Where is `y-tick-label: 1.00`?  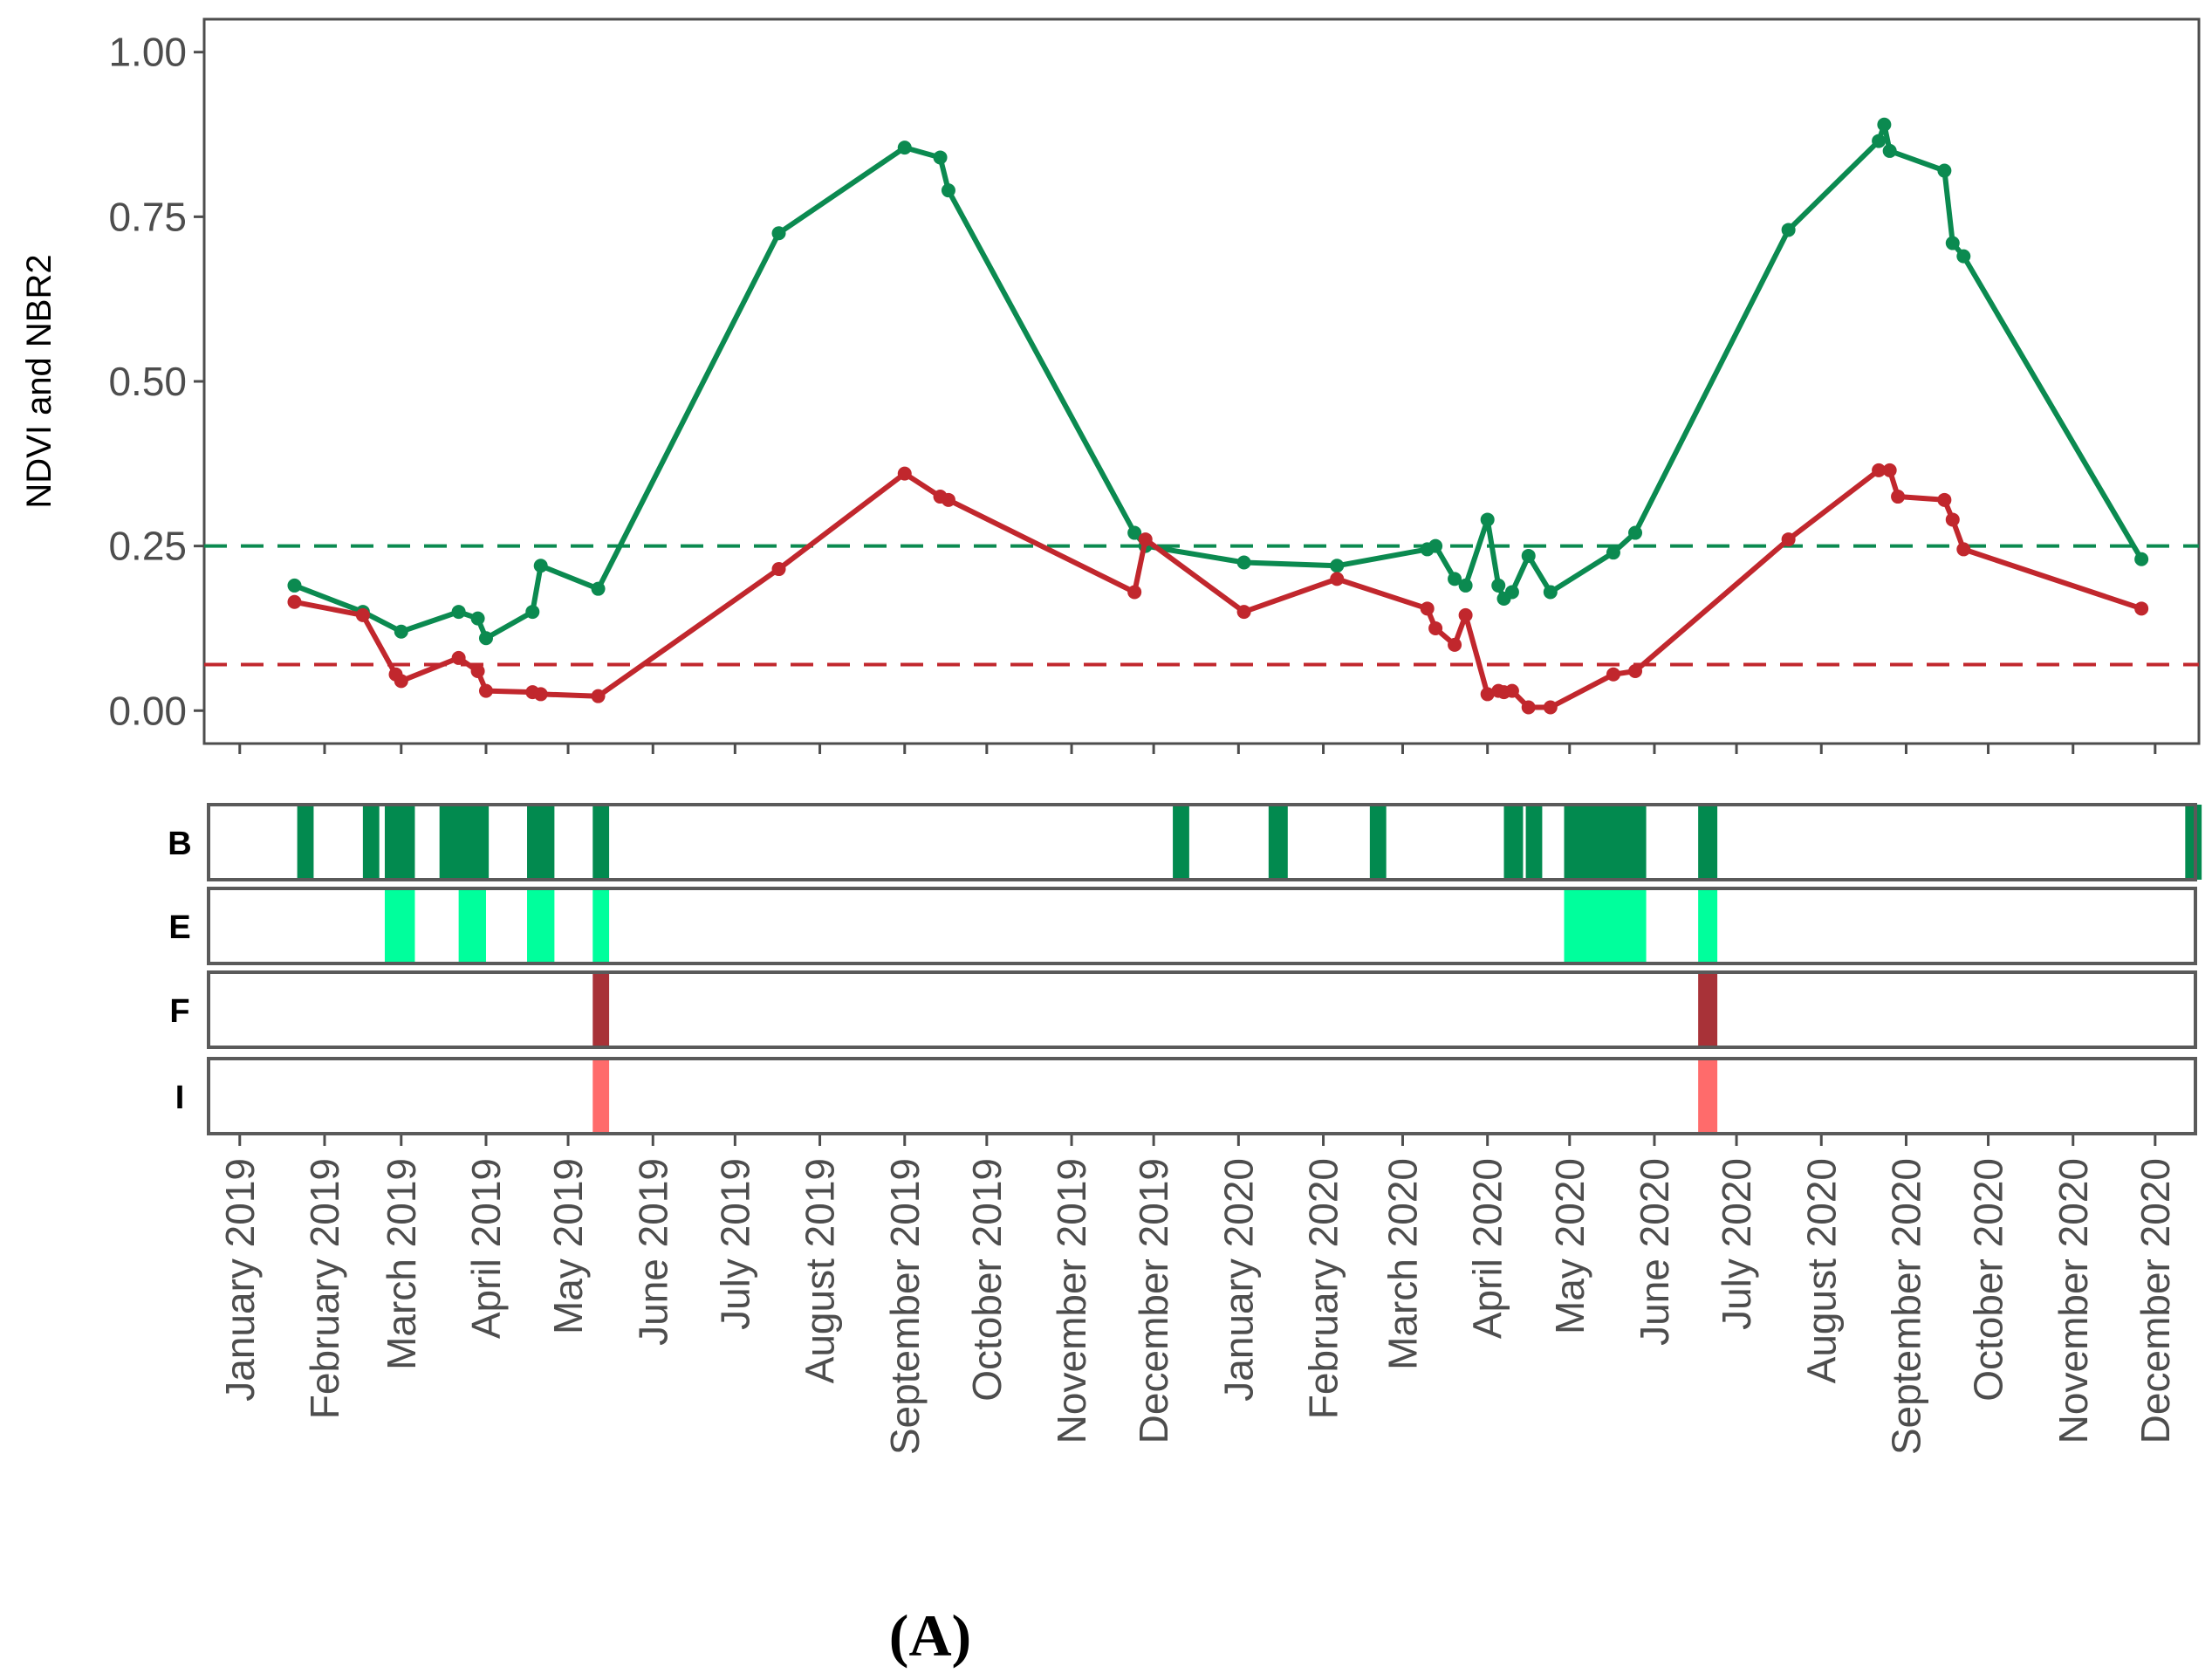 y-tick-label: 1.00 is located at coordinates (147, 53).